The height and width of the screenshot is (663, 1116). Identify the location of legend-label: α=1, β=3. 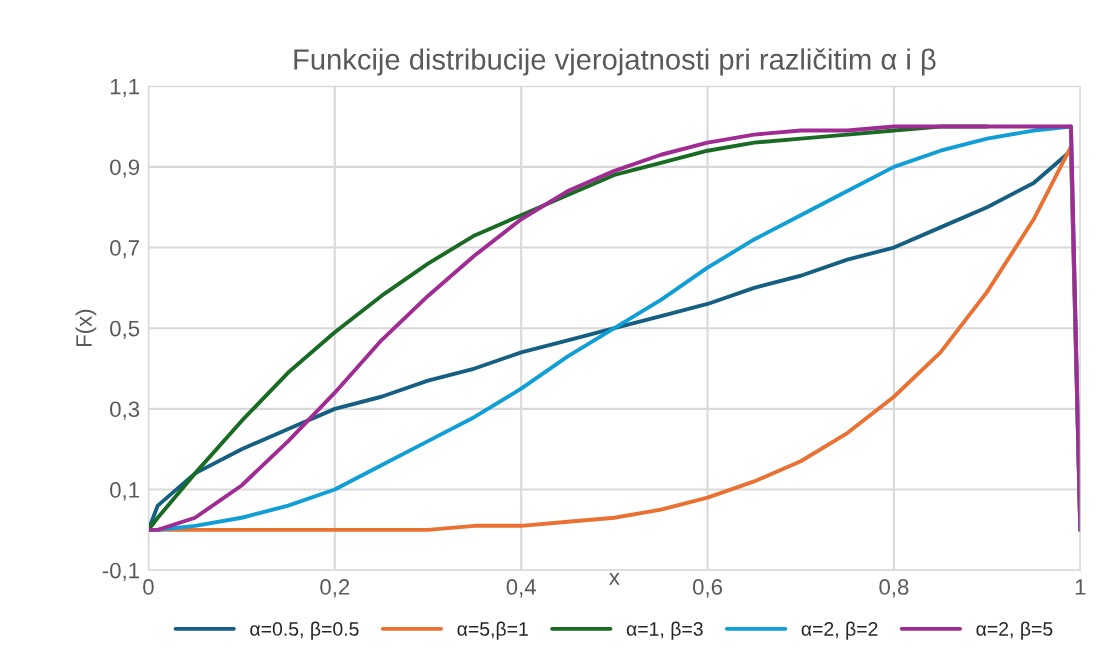
(664, 630).